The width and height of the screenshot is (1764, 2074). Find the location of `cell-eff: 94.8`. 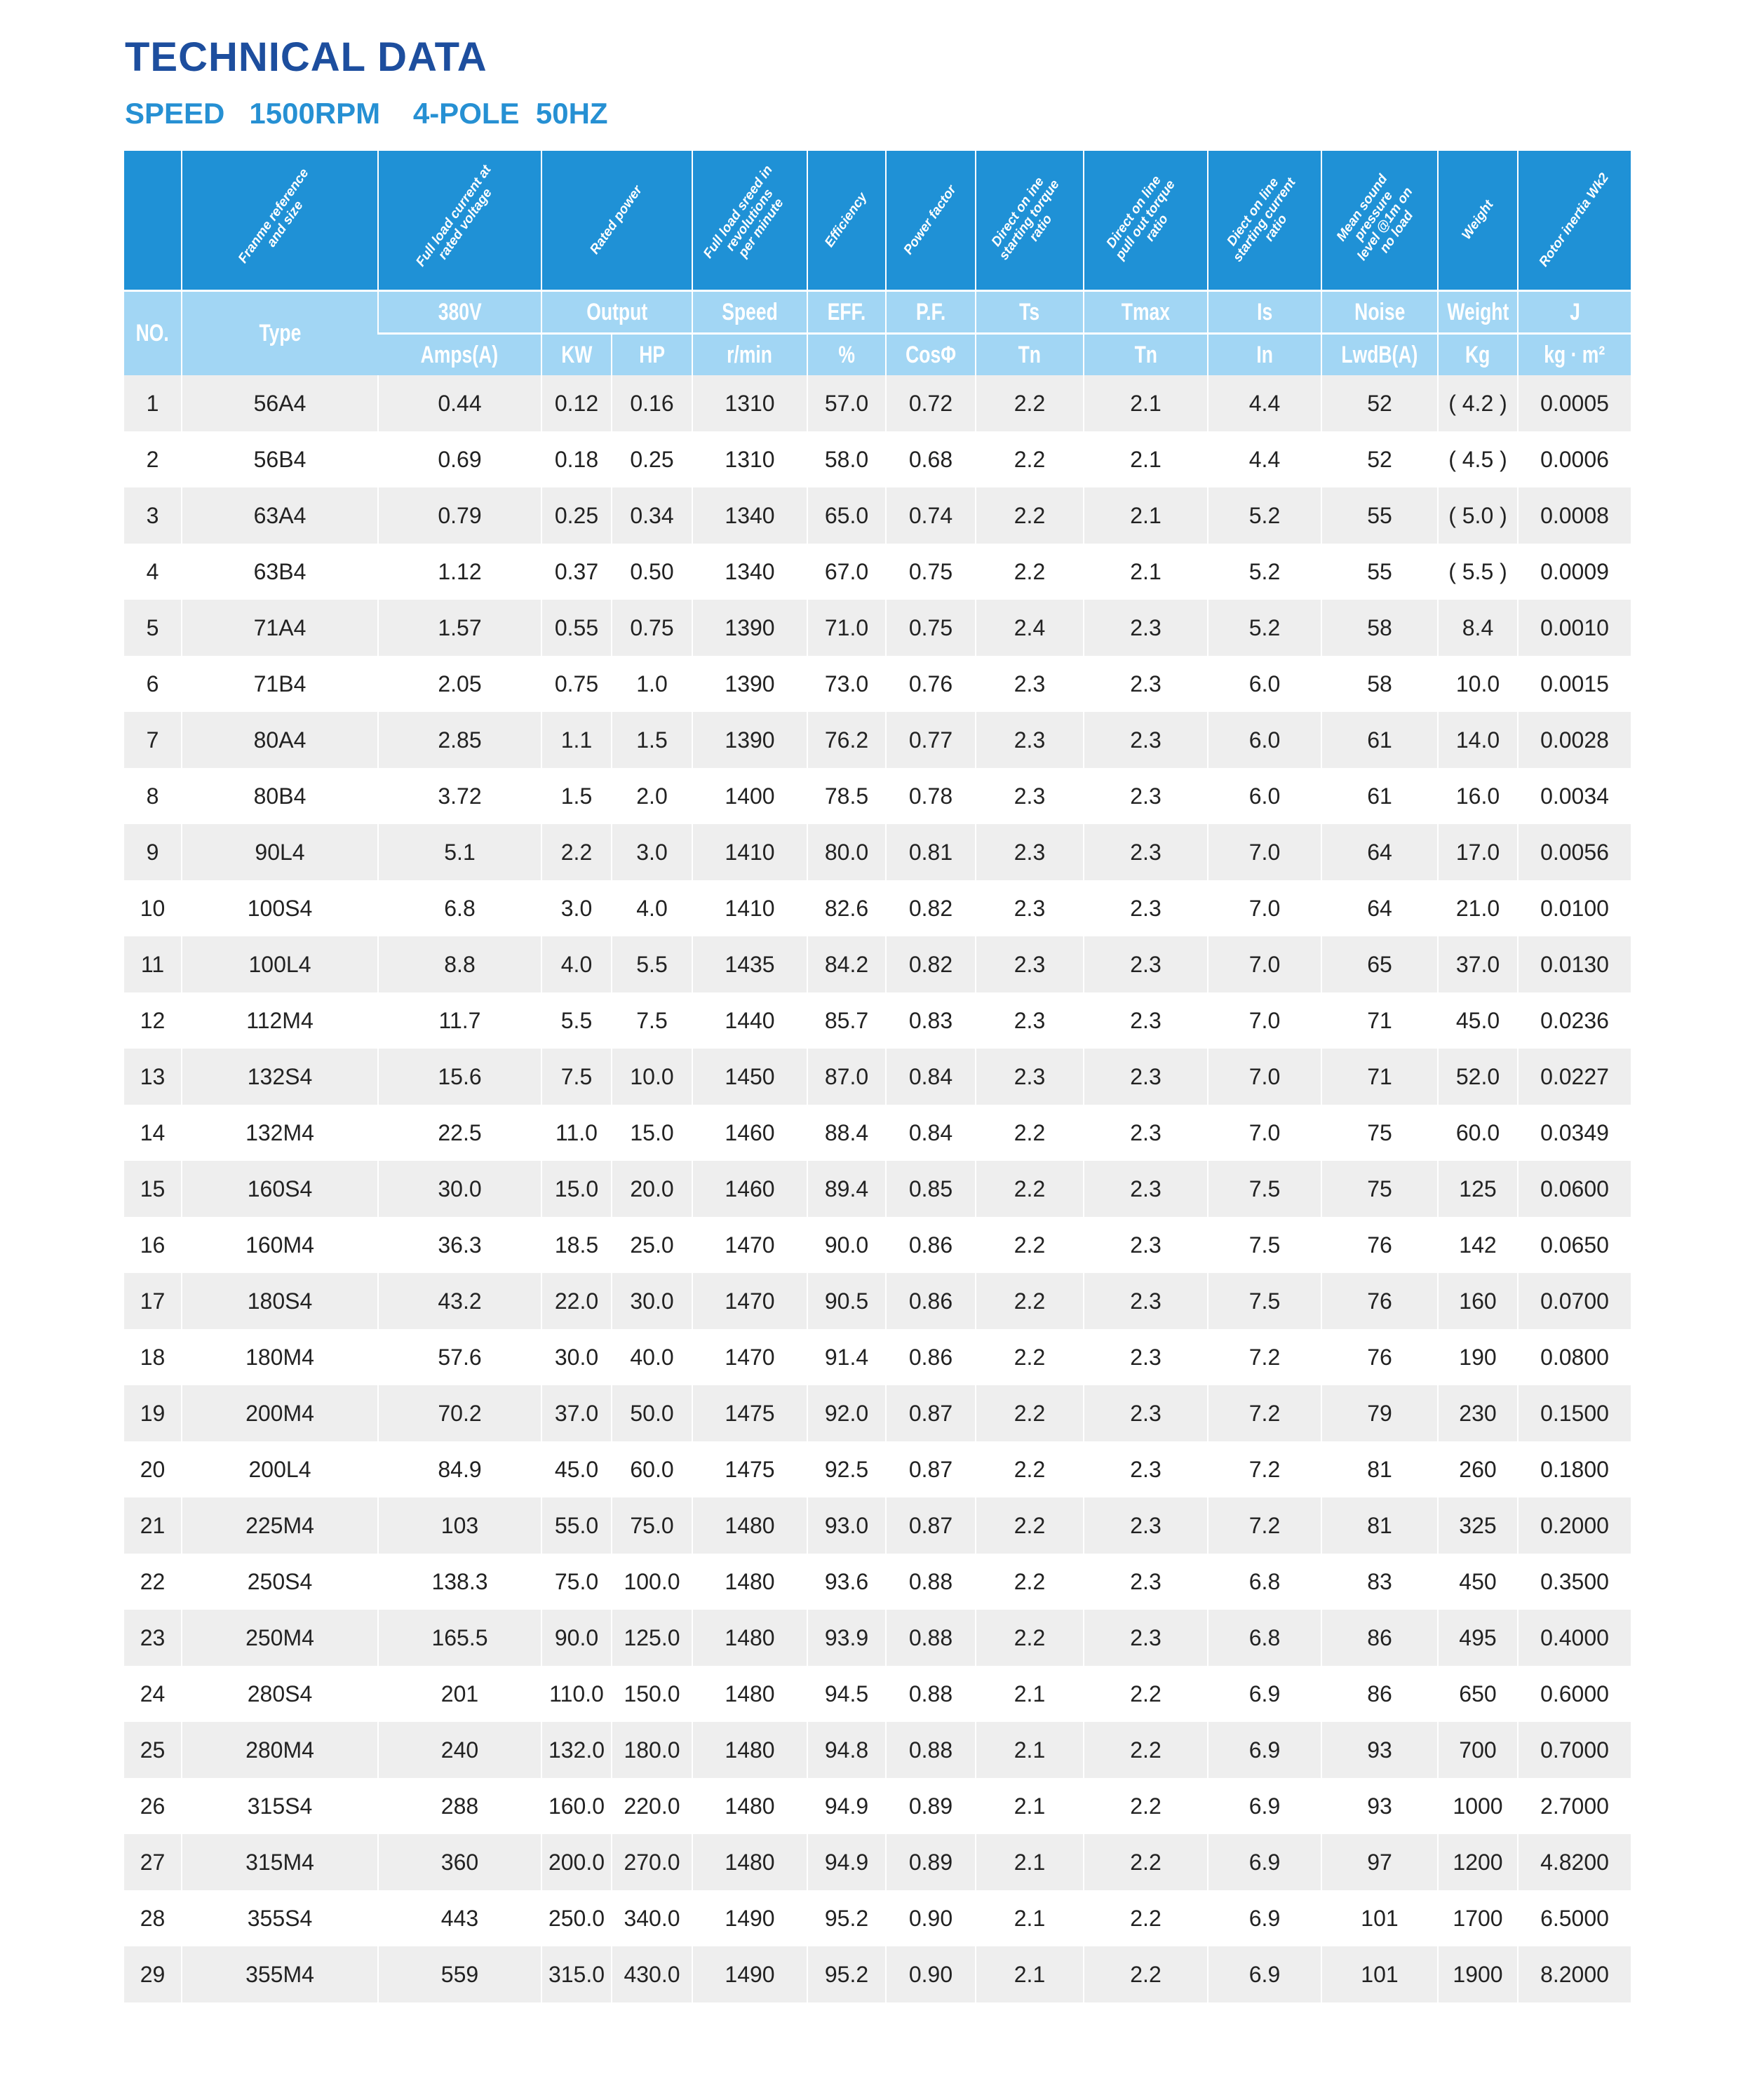

cell-eff: 94.8 is located at coordinates (847, 1750).